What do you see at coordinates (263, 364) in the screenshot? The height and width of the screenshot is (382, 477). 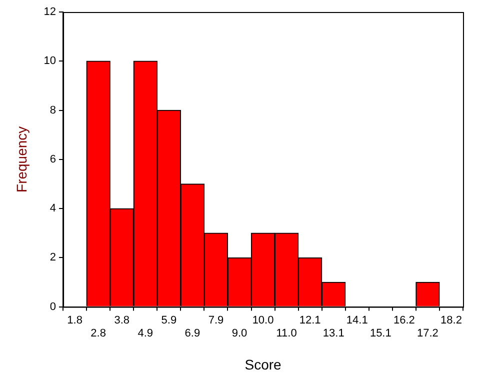 I see `x-axis-title: Score` at bounding box center [263, 364].